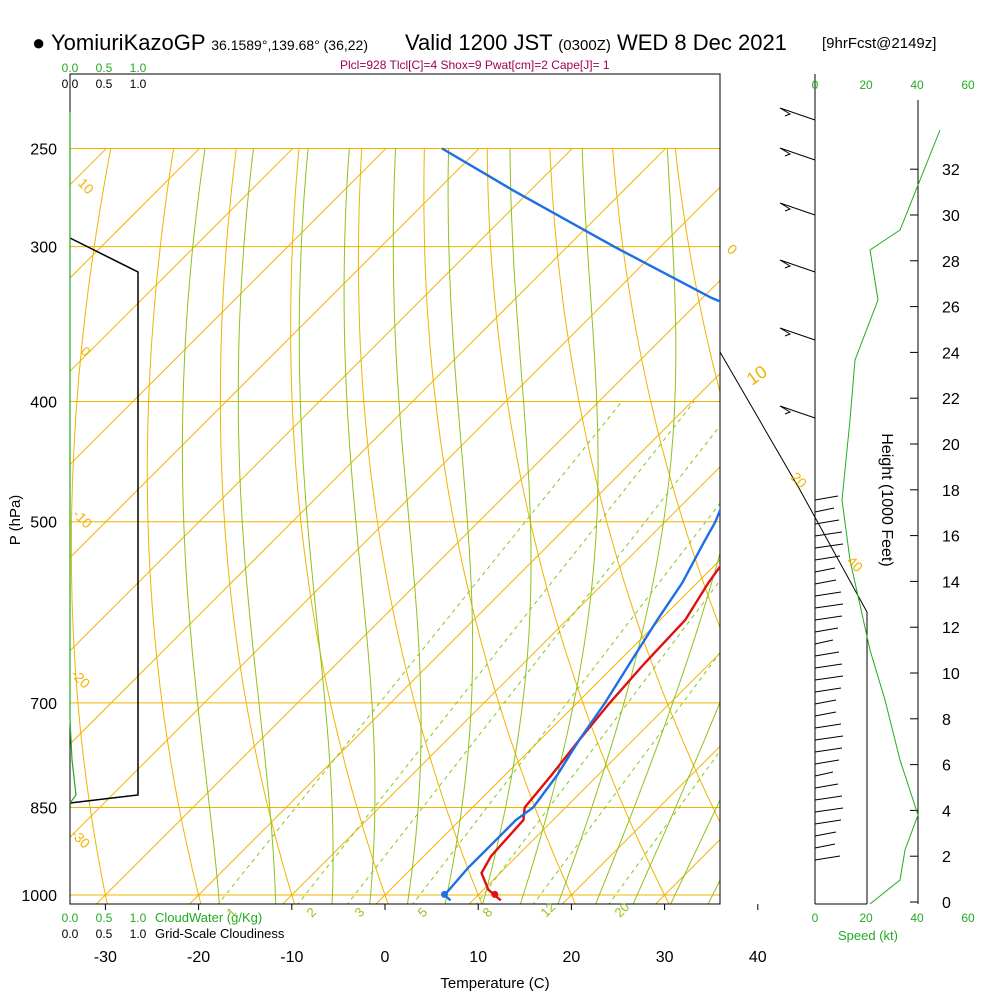 The width and height of the screenshot is (1000, 1000). I want to click on mixing-ratio-label: 3, so click(360, 912).